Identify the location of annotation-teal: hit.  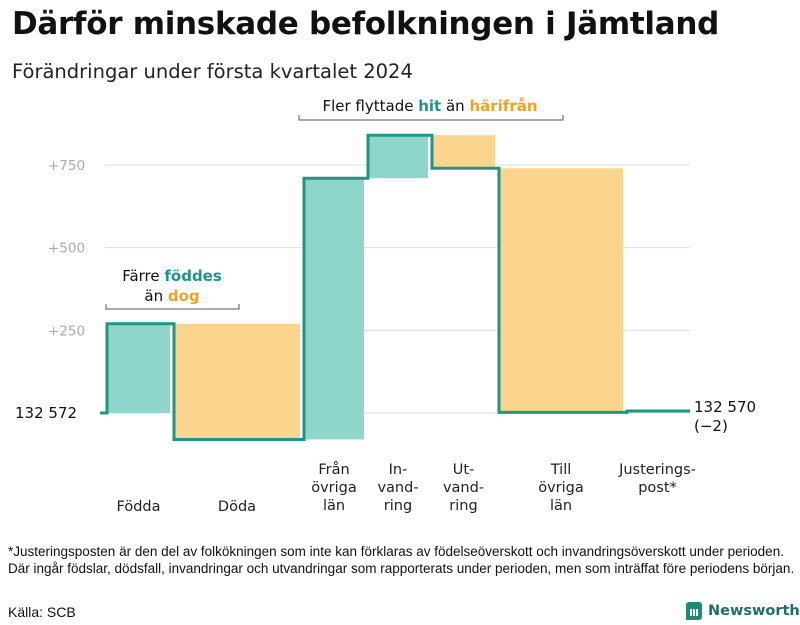
(429, 106).